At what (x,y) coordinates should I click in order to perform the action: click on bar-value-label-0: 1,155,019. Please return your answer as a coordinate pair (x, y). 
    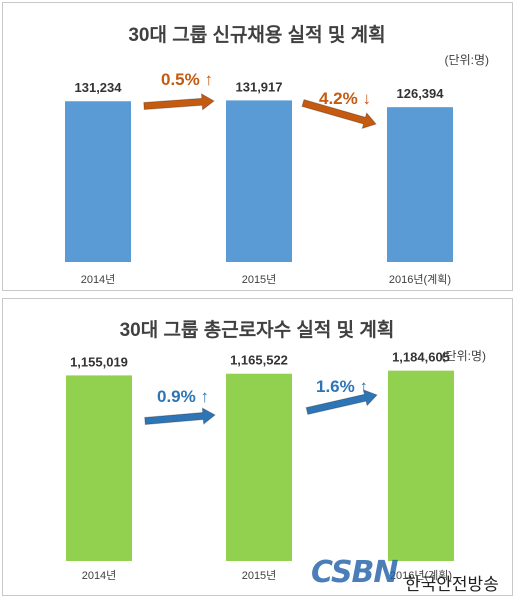
    Looking at the image, I should click on (99, 361).